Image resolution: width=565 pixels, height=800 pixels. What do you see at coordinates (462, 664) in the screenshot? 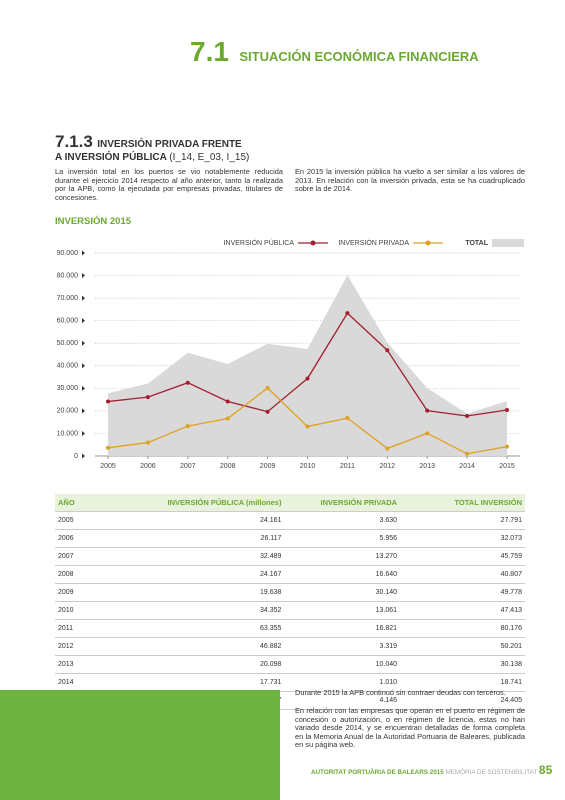
I see `table-cell: 30.138` at bounding box center [462, 664].